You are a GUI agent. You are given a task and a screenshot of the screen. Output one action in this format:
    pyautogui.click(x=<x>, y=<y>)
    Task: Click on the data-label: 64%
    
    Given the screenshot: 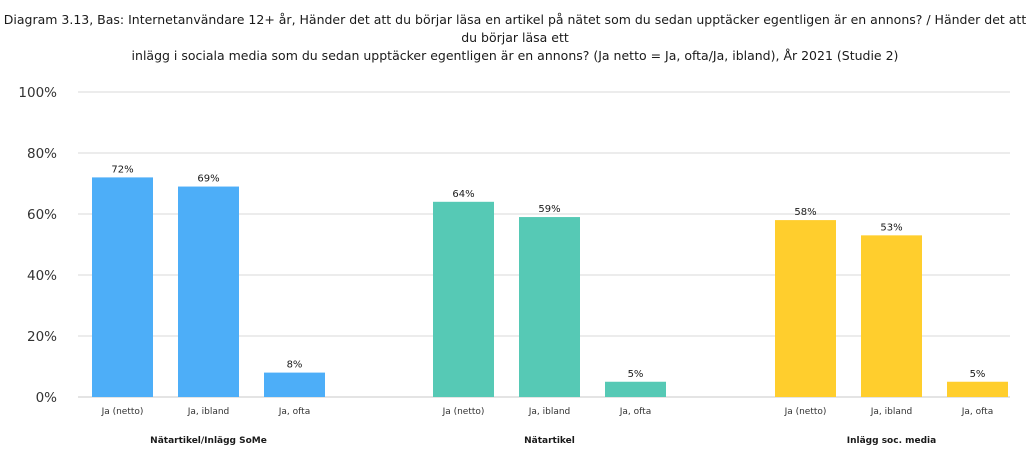 What is the action you would take?
    pyautogui.click(x=463, y=194)
    